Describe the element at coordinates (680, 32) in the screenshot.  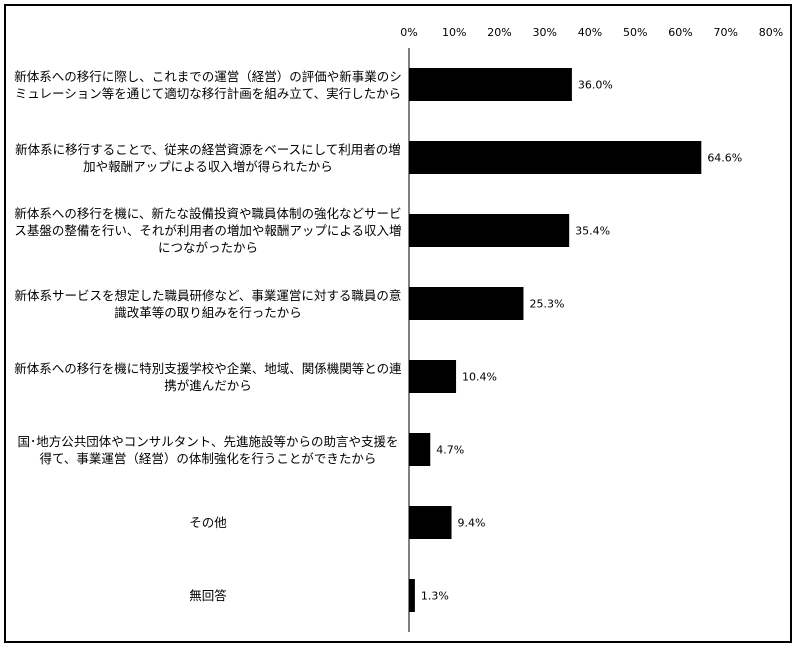
I see `x-tick-label: 60%` at that location.